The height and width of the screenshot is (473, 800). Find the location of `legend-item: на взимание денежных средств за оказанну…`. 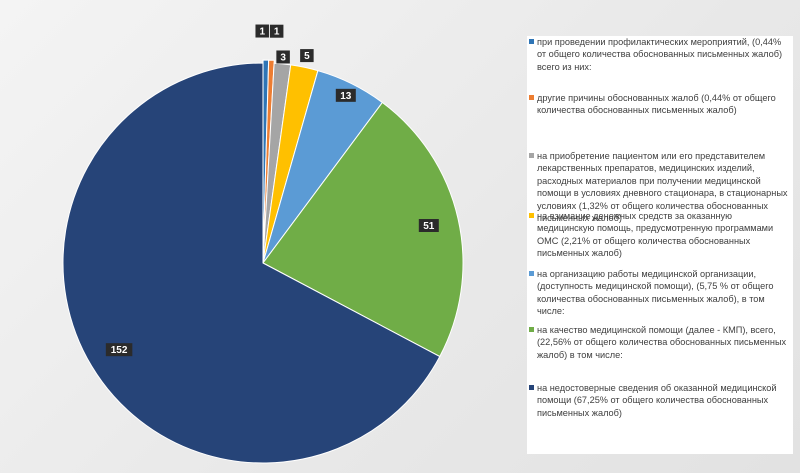

legend-item: на взимание денежных средств за оказанну… is located at coordinates (658, 235).